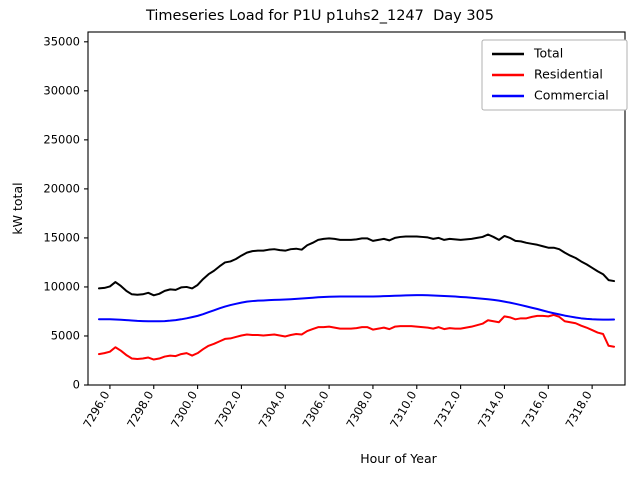  Describe the element at coordinates (61, 41) in the screenshot. I see `y-tick-label: 35000` at that location.